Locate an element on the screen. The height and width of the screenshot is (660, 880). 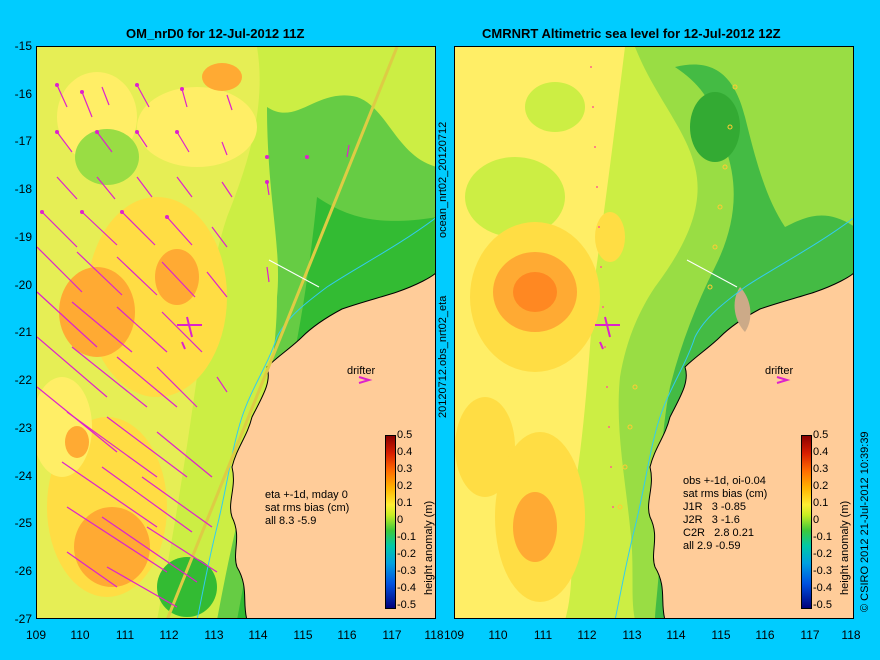
left-info-line-1: eta +-1d, mday 0 is located at coordinates (306, 495).